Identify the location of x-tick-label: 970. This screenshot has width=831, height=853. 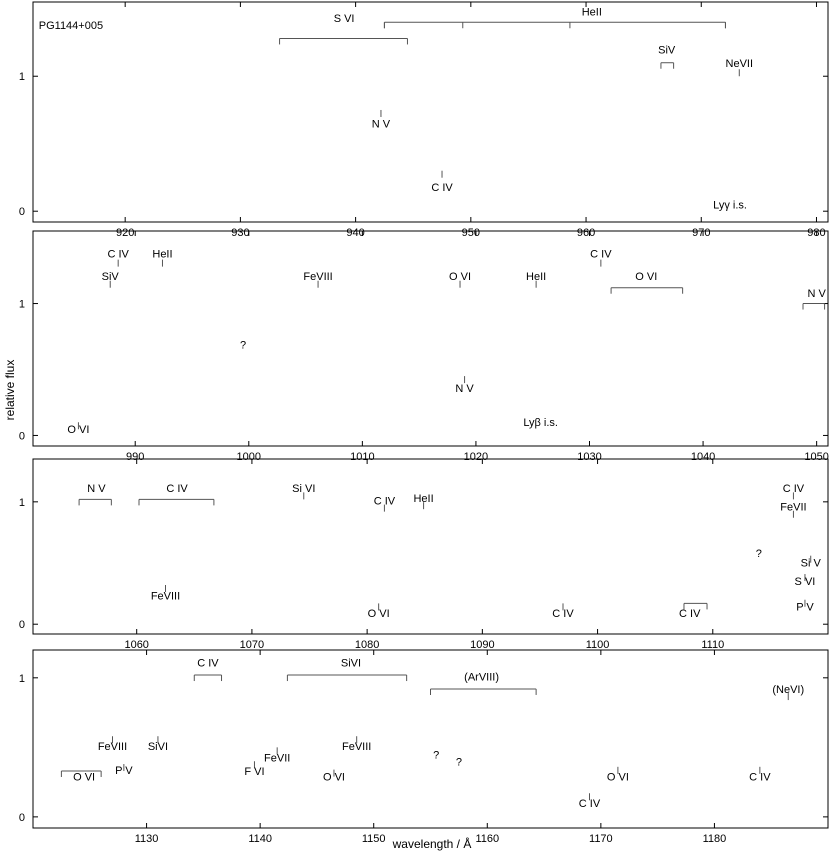
(701, 233).